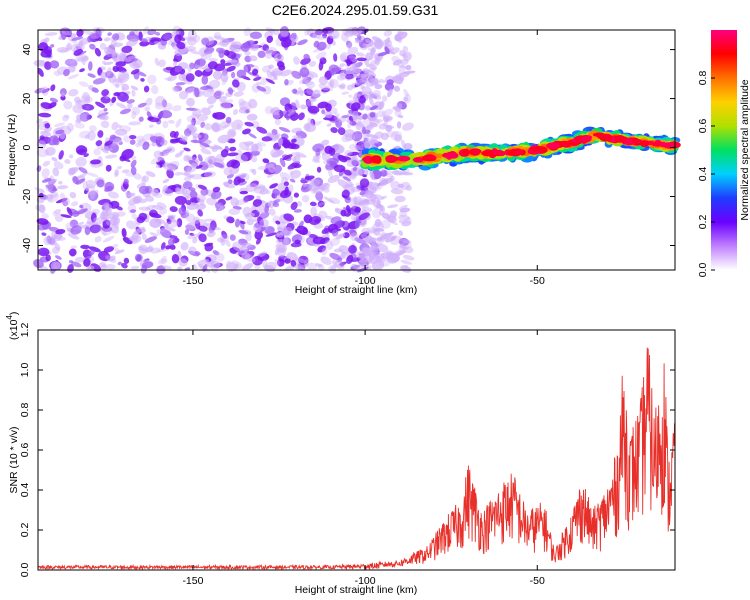 This screenshot has width=750, height=600. Describe the element at coordinates (703, 78) in the screenshot. I see `colorbar-tick-label: 0.8` at that location.